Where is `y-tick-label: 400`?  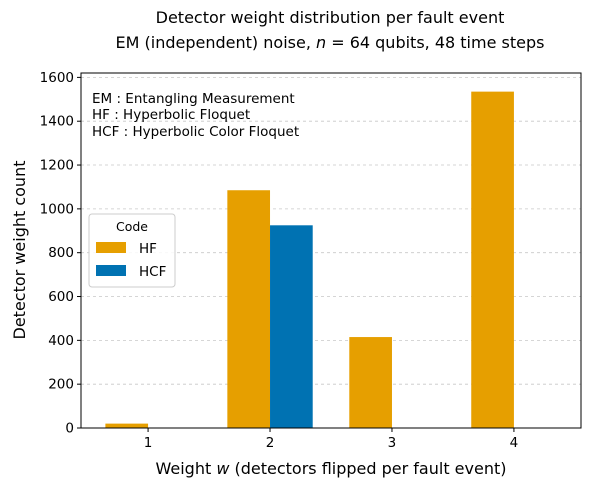
y-tick-label: 400 is located at coordinates (61, 341).